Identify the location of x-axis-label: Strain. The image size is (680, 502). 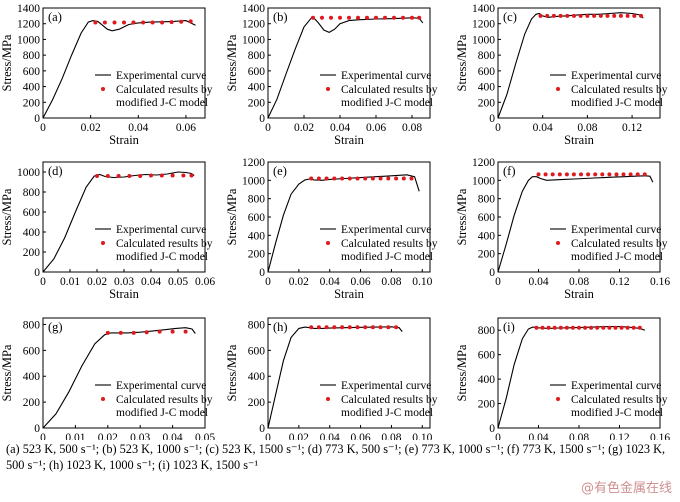
(124, 294).